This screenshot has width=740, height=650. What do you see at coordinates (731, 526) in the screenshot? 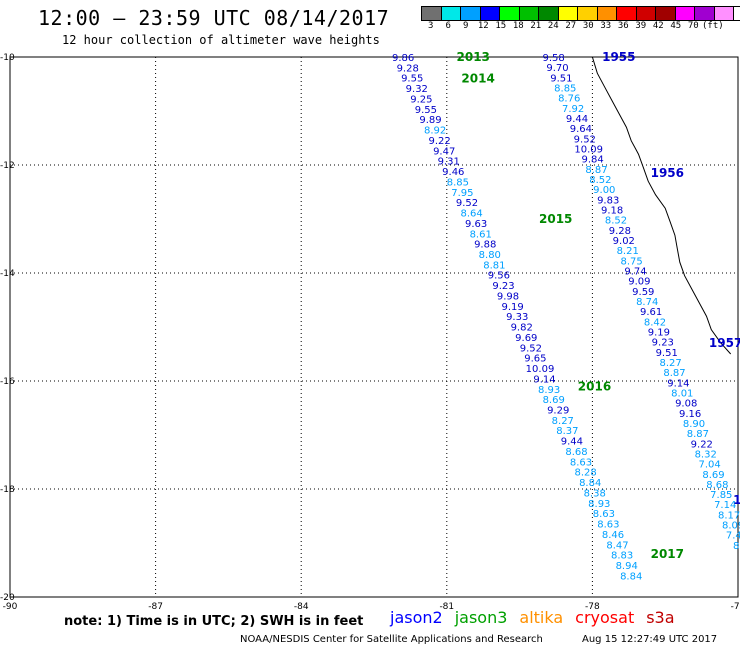
I see `wave-height-value: 8.09` at bounding box center [731, 526].